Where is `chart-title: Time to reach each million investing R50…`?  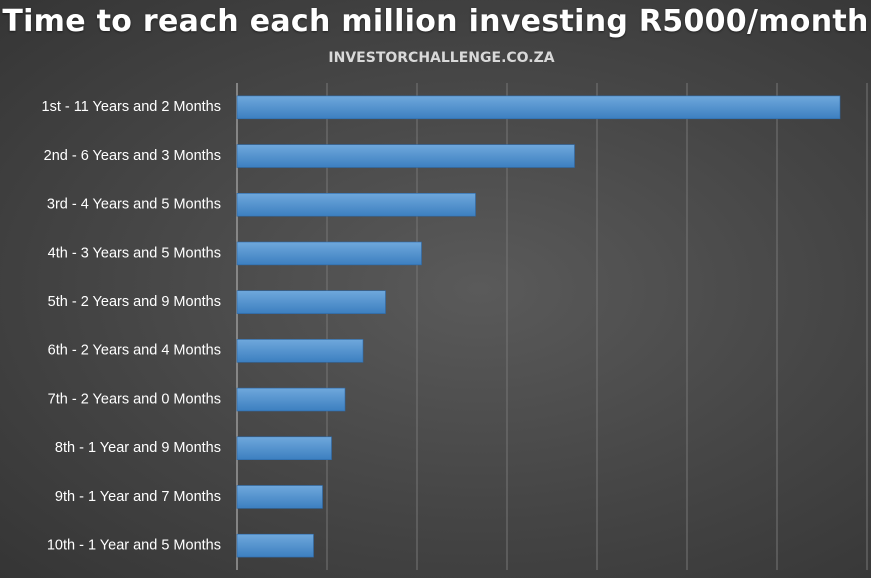
chart-title: Time to reach each million investing R50… is located at coordinates (435, 21).